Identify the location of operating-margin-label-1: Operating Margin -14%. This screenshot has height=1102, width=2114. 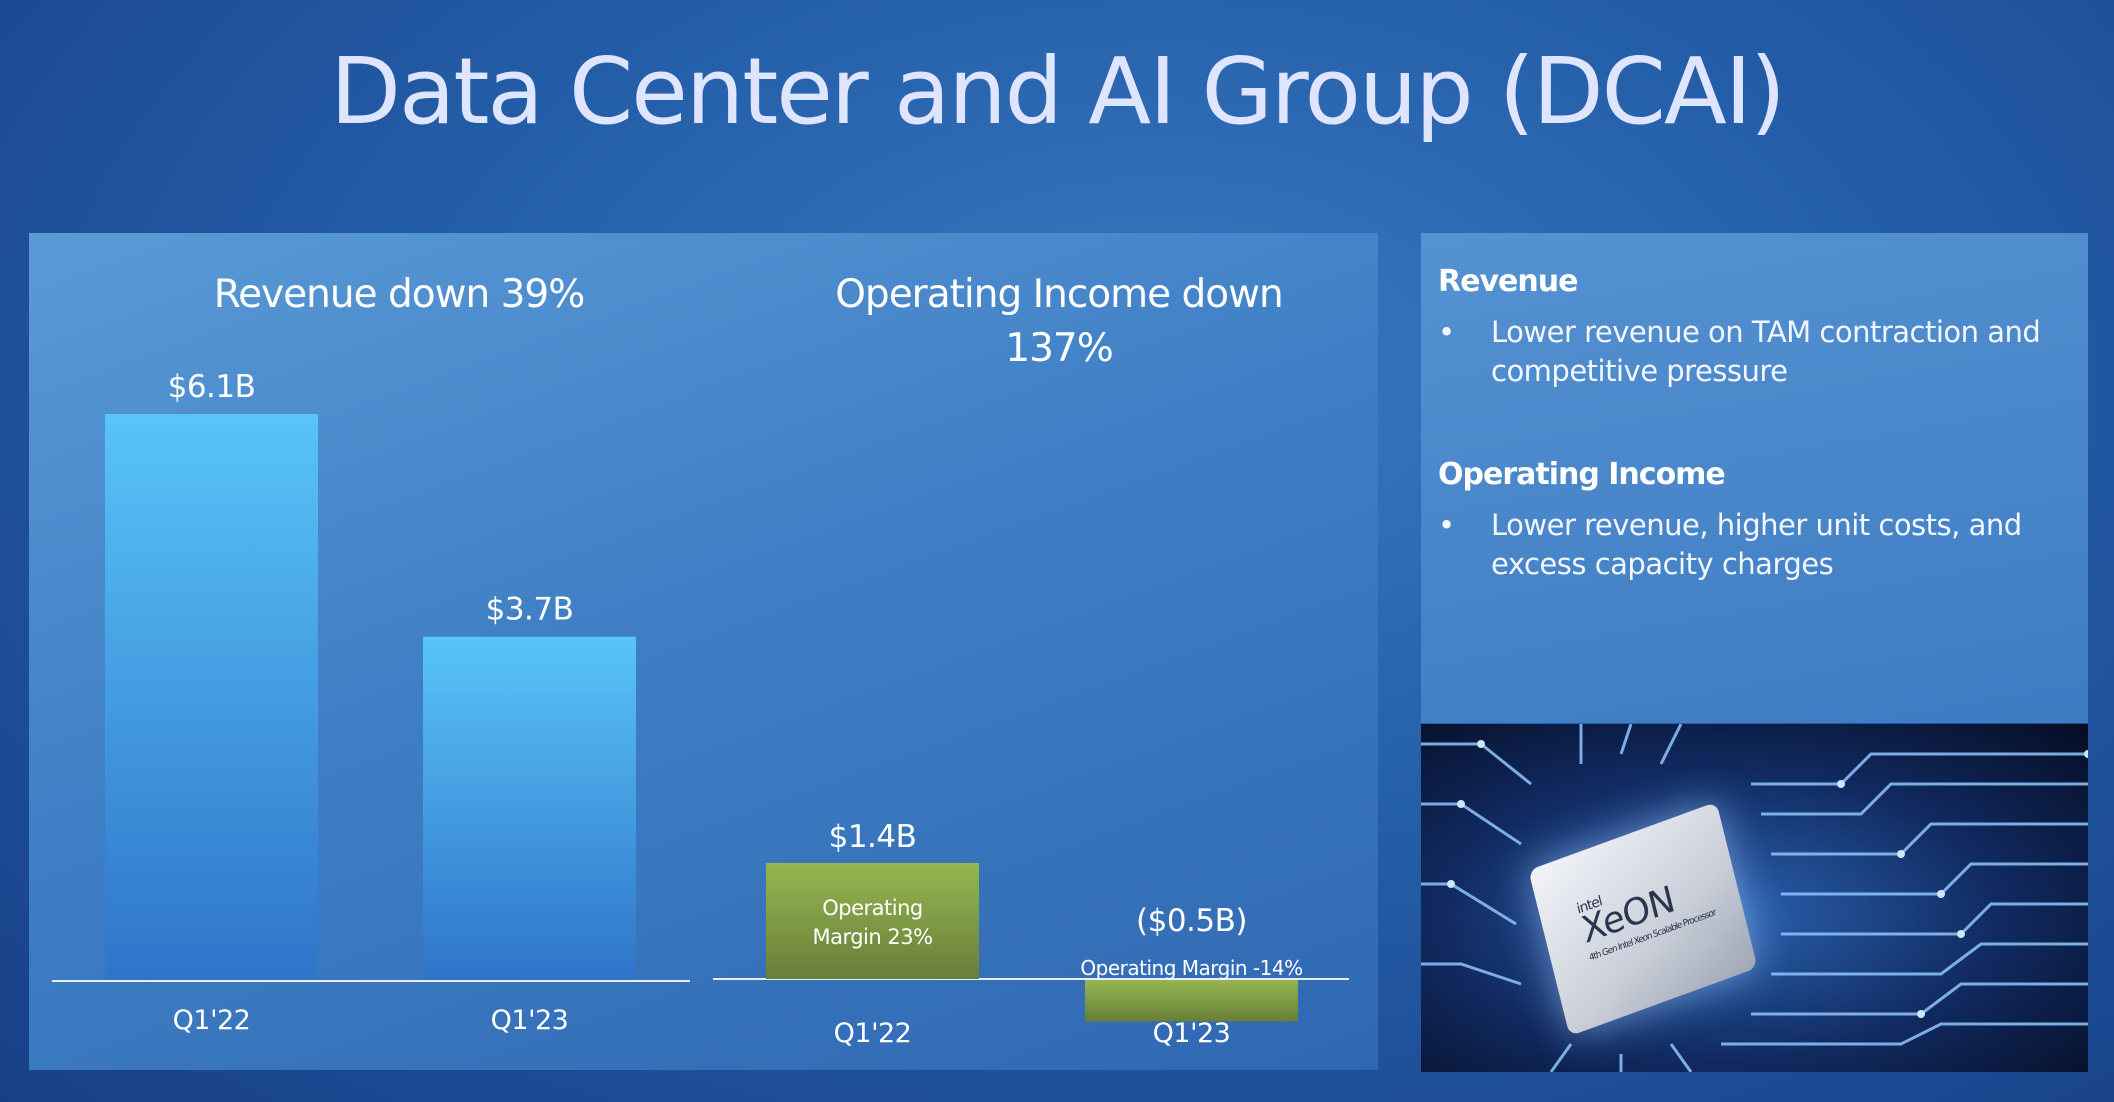
(1191, 968).